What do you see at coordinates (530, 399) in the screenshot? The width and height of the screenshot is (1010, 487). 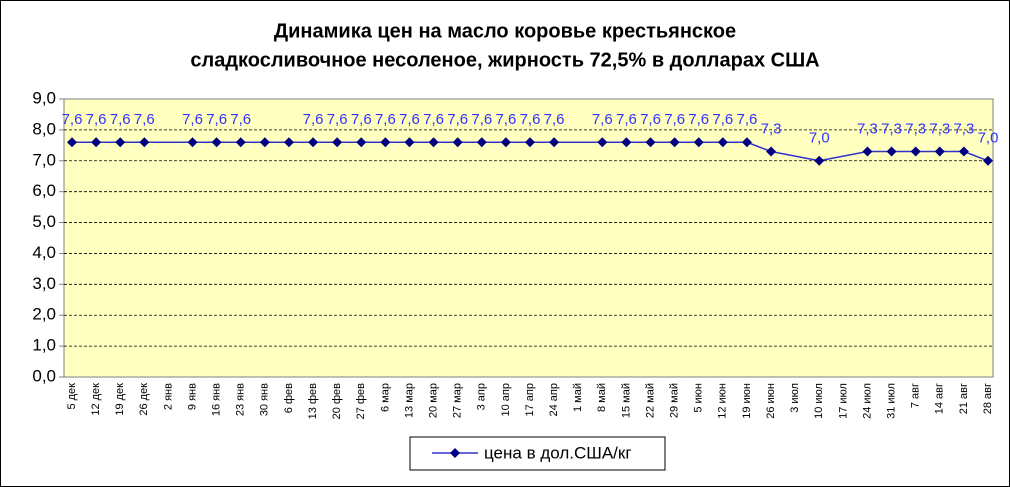 I see `x-tick-label: 17 апр` at bounding box center [530, 399].